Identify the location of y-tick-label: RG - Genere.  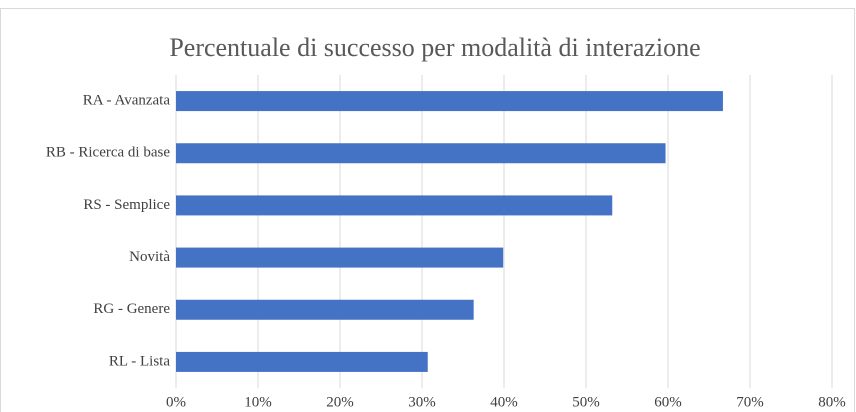
(131, 309).